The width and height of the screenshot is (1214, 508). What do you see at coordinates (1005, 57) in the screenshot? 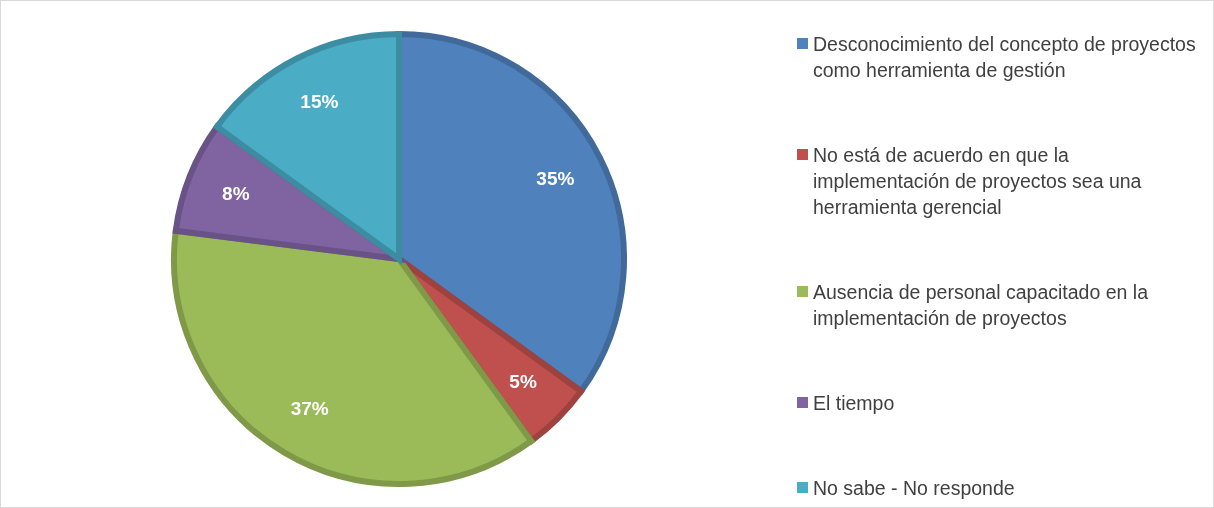
I see `legend-label: Desconocimiento del concepto de proyectos como herramienta de gestión` at bounding box center [1005, 57].